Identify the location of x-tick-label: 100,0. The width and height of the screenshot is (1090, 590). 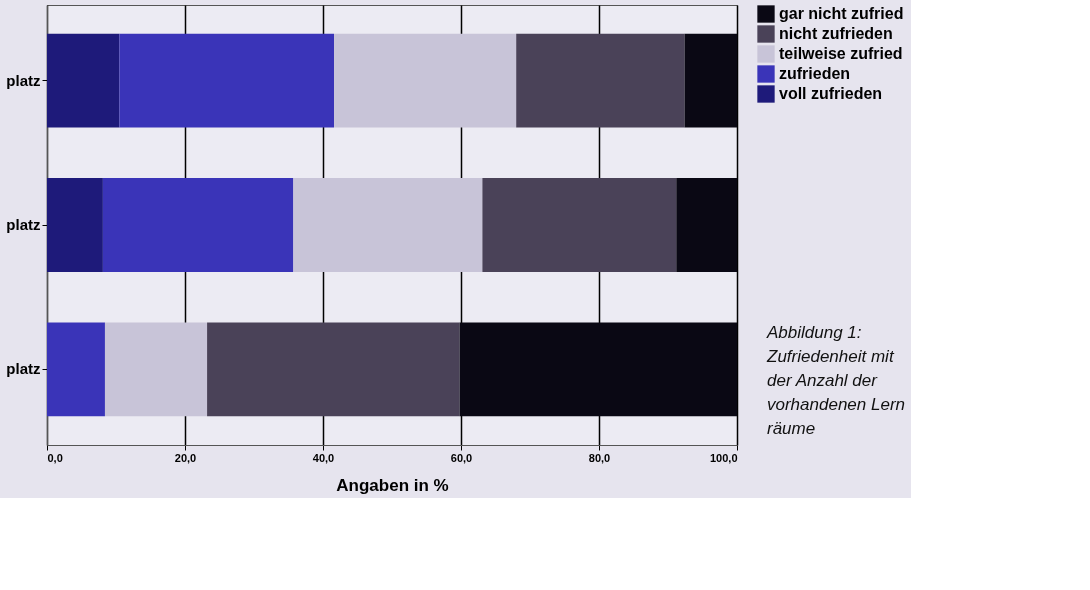
(723, 457).